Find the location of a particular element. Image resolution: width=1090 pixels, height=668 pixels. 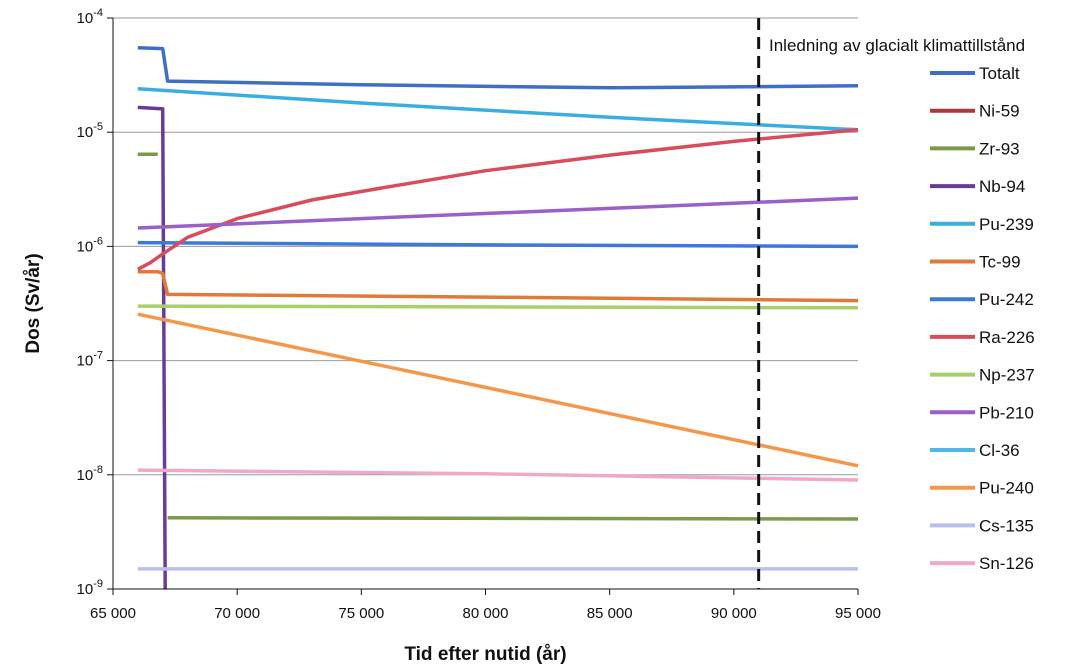

legend-label-ra-226: Ra-226 is located at coordinates (1007, 337).